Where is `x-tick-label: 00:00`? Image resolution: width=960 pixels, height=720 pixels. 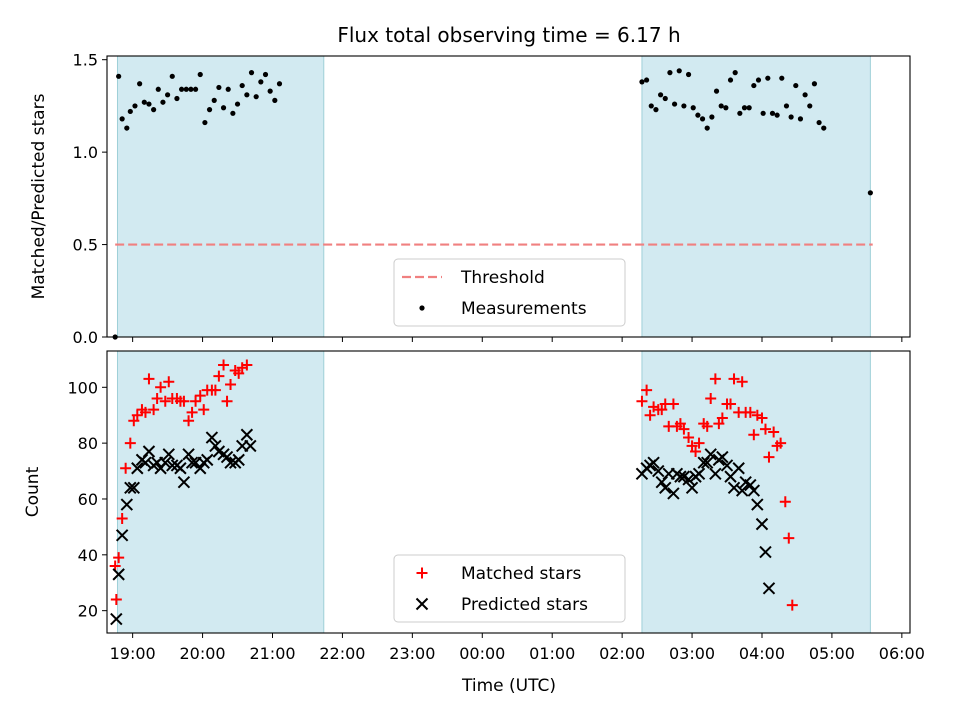 x-tick-label: 00:00 is located at coordinates (482, 653).